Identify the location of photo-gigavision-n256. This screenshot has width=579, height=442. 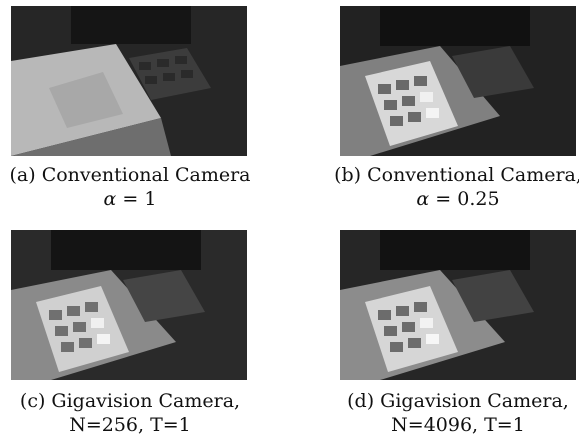
(129, 305).